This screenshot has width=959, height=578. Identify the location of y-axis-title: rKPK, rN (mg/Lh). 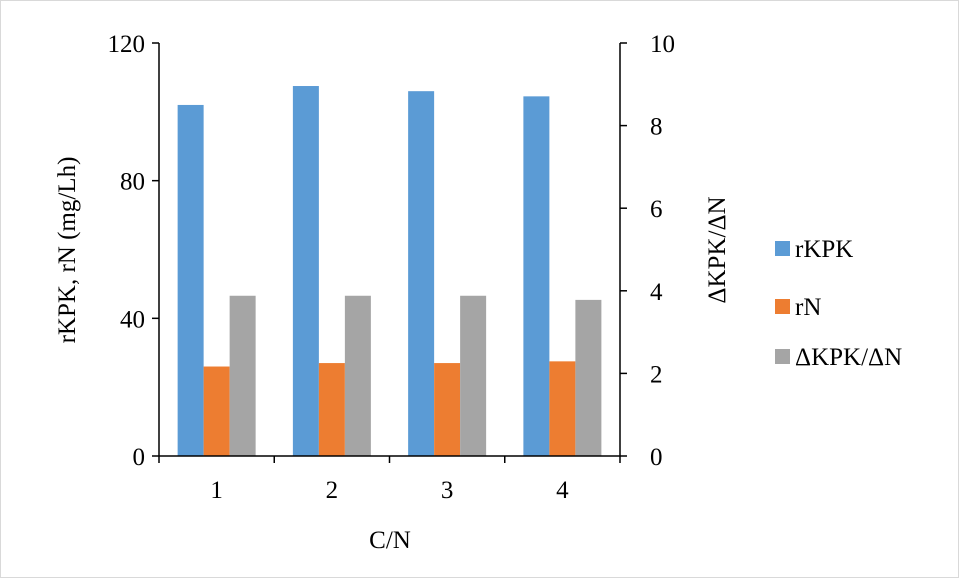
(67, 250).